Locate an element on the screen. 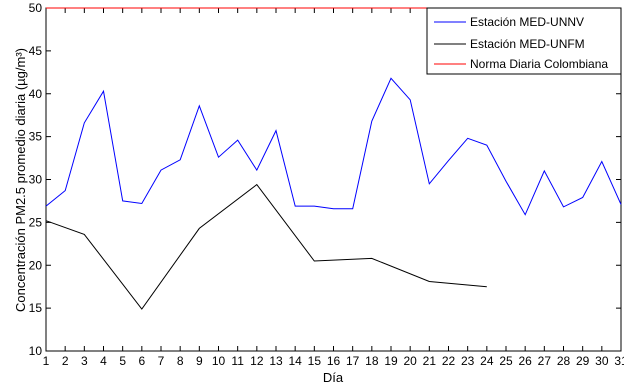  y-tick-label: 40 is located at coordinates (36, 94).